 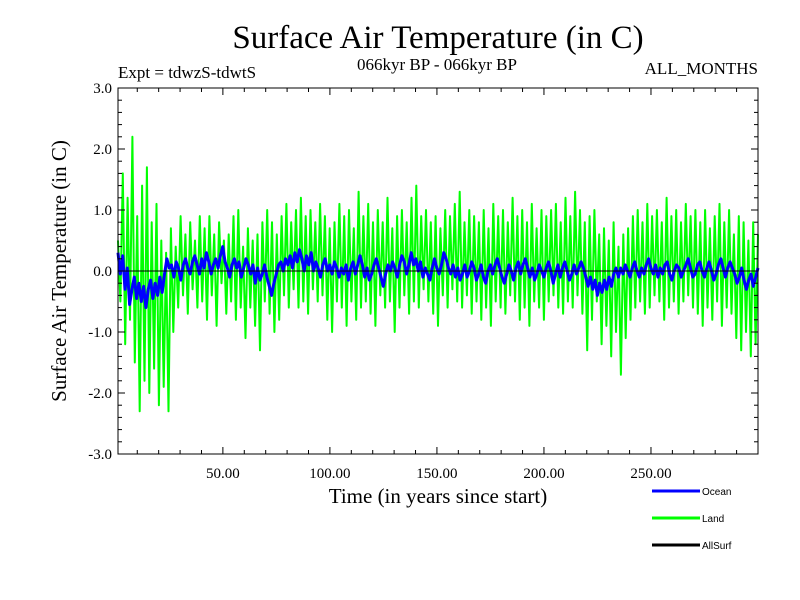 What do you see at coordinates (59, 271) in the screenshot?
I see `y-axis-title: Surface Air Temperature (in C)` at bounding box center [59, 271].